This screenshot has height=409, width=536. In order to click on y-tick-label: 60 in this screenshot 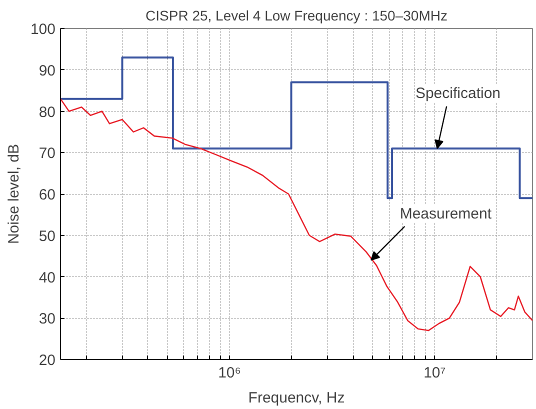, I will do `click(47, 195)`.